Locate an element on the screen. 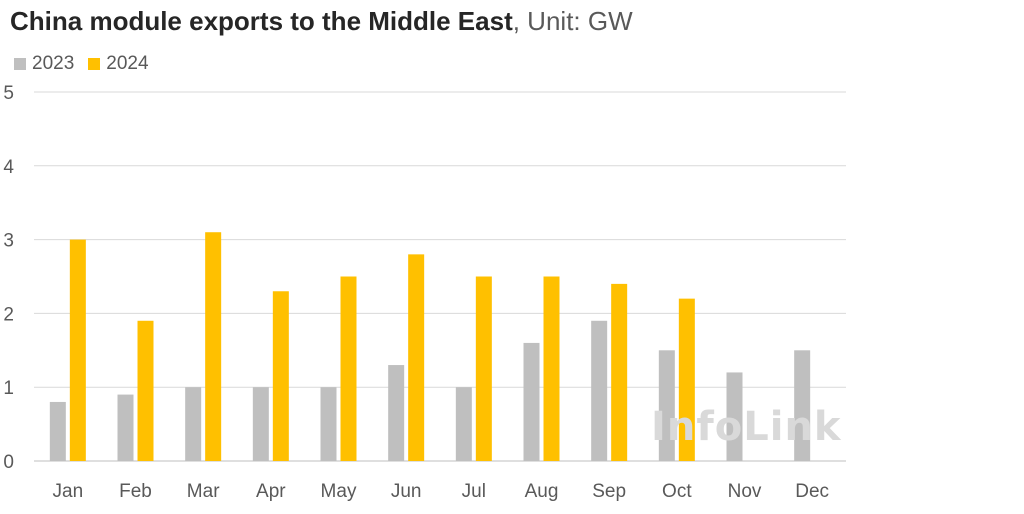 This screenshot has height=514, width=1024. bar-2023-jul is located at coordinates (463, 424).